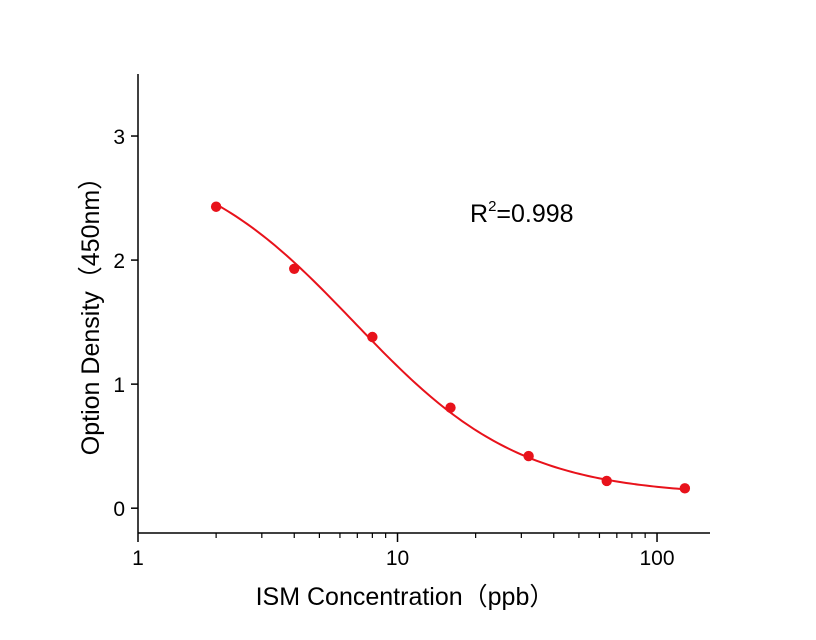 The width and height of the screenshot is (816, 640). Describe the element at coordinates (534, 214) in the screenshot. I see `r-squared-value: =0.998` at that location.